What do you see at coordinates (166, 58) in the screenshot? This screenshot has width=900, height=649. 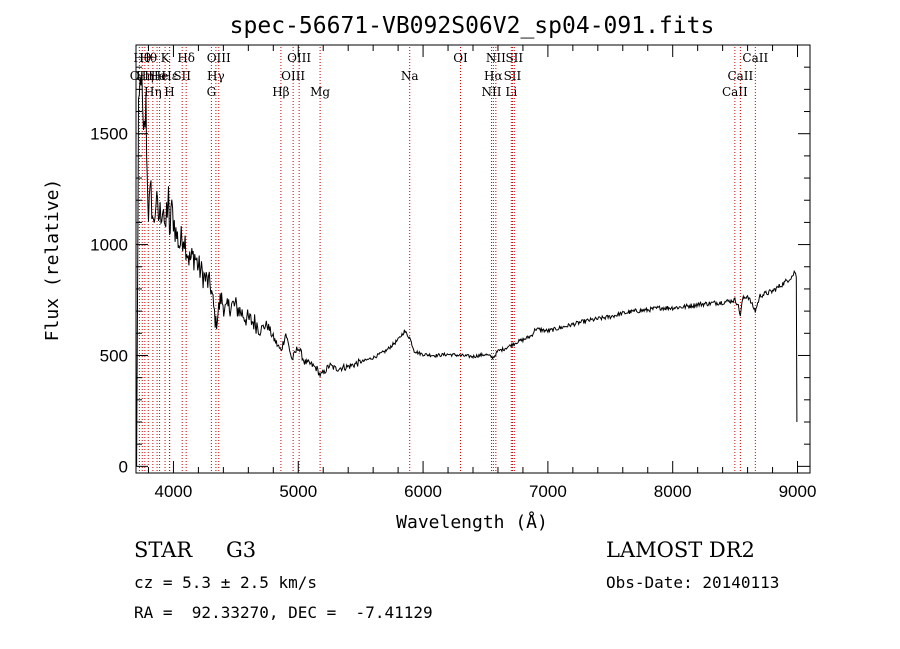 I see `marker-label-7: K` at bounding box center [166, 58].